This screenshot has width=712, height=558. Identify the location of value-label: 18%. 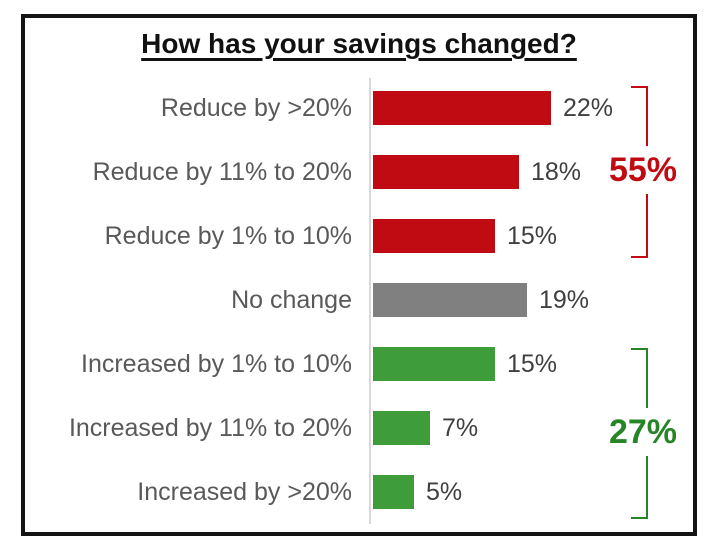
(556, 171).